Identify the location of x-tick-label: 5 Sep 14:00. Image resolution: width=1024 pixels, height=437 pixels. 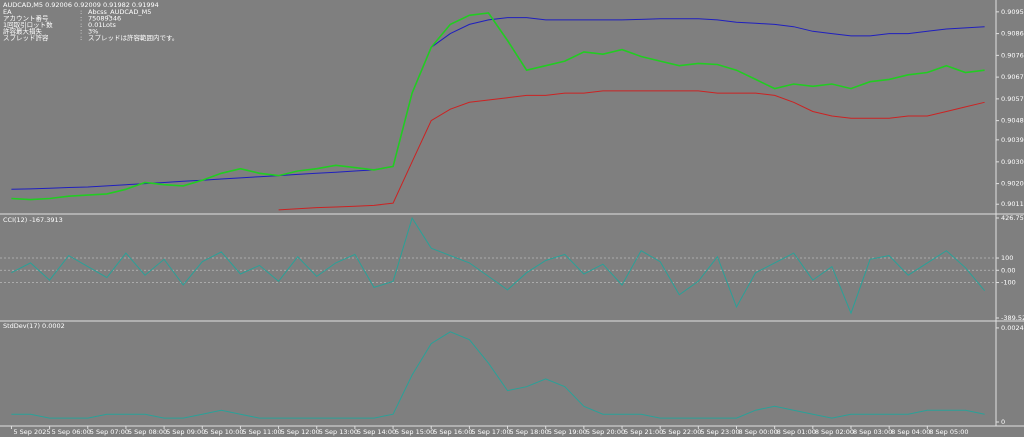
(376, 432).